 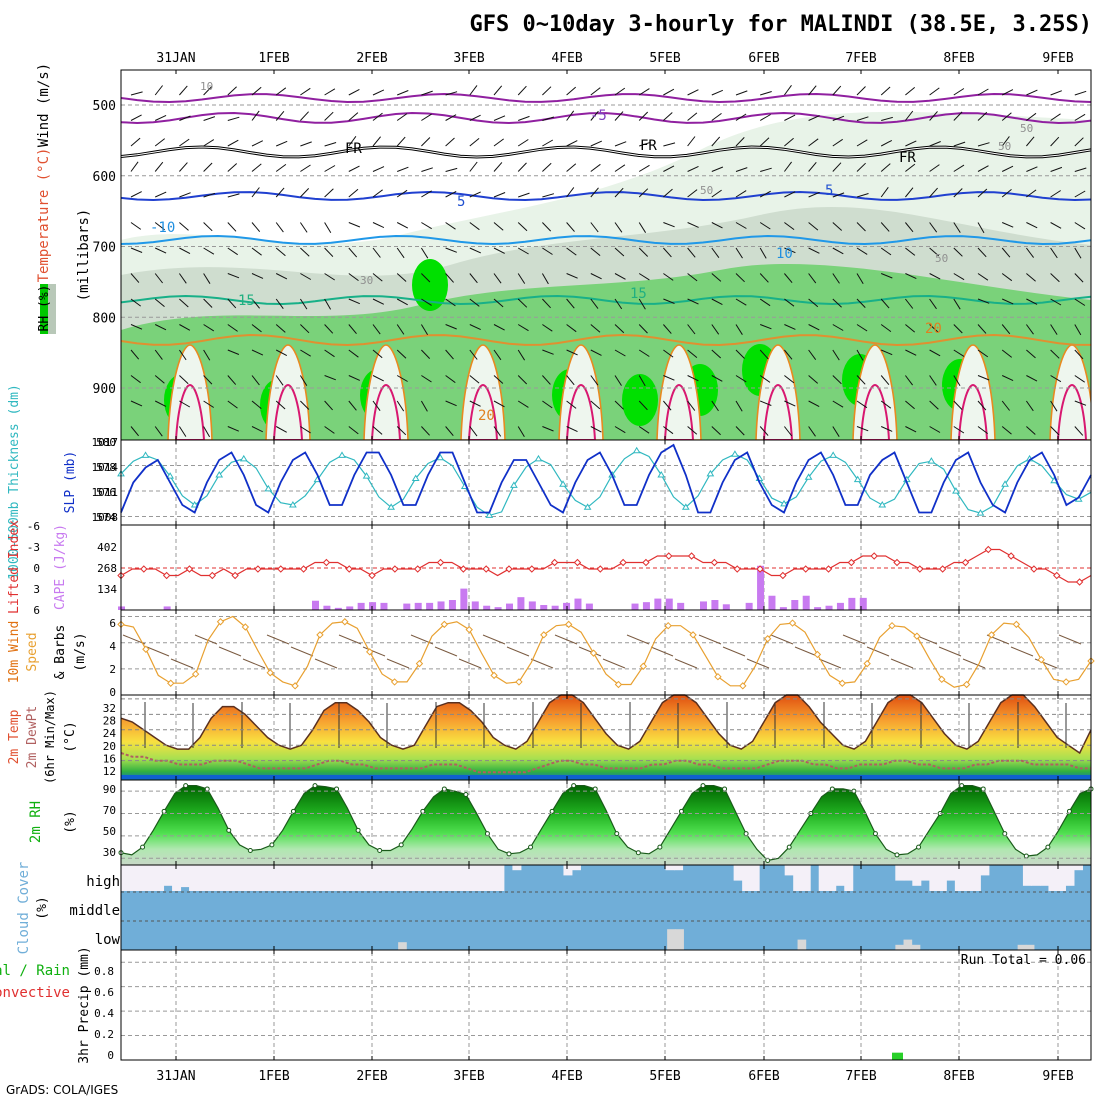 What do you see at coordinates (44, 215) in the screenshot?
I see `temp-axis-label: Temperature (°C)` at bounding box center [44, 215].